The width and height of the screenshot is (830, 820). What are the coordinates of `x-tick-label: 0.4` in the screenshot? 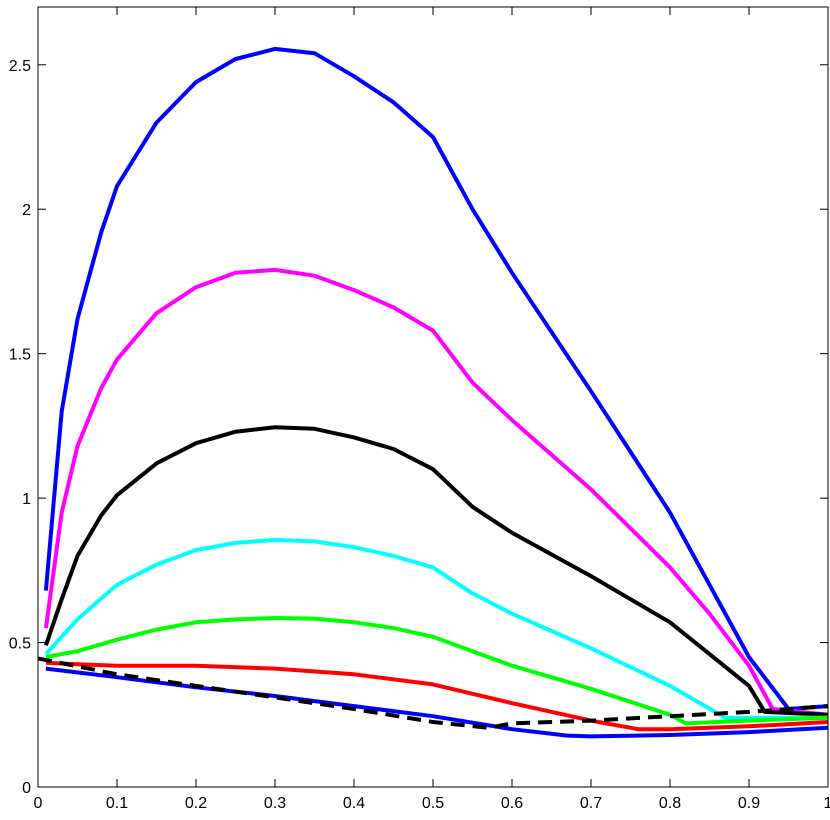 It's located at (354, 803).